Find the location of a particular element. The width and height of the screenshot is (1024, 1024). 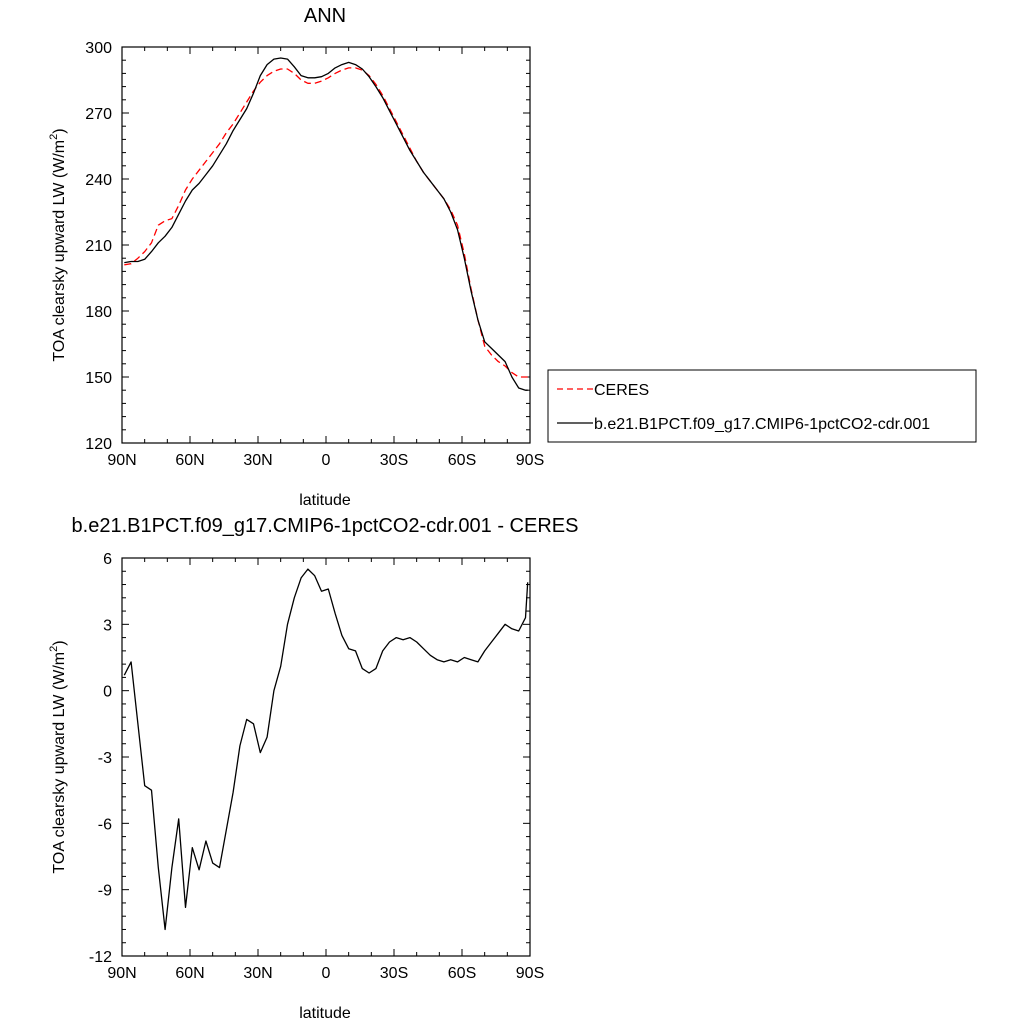

top-x-tick-label: 30S is located at coordinates (394, 460).